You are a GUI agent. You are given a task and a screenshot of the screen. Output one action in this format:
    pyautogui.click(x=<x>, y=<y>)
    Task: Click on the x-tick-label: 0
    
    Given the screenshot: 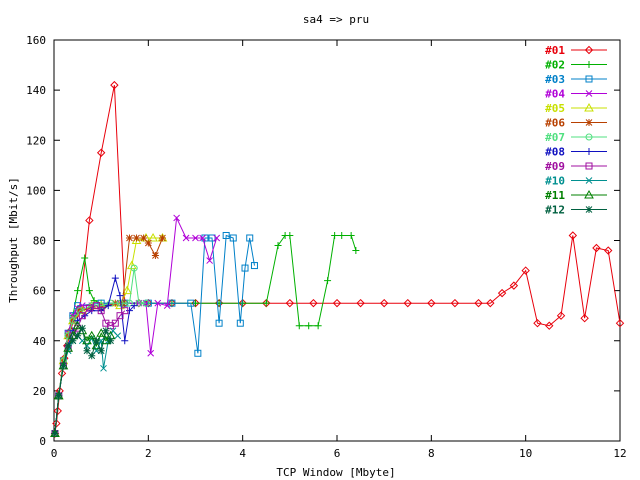 What is the action you would take?
    pyautogui.click(x=54, y=453)
    